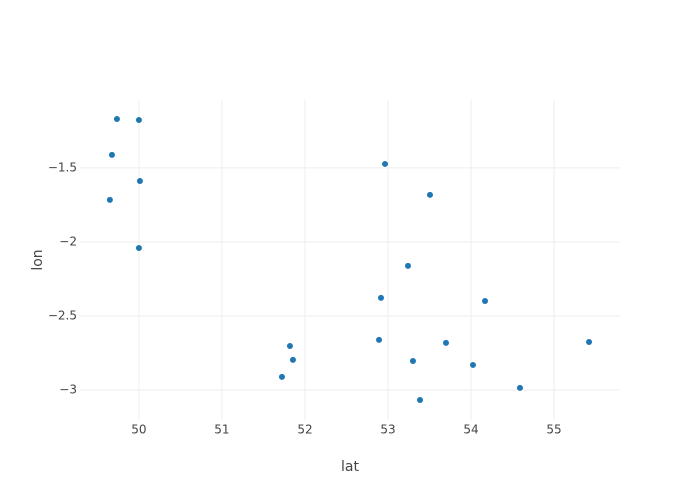 This screenshot has width=700, height=504. What do you see at coordinates (350, 467) in the screenshot?
I see `x-axis-title: lat` at bounding box center [350, 467].